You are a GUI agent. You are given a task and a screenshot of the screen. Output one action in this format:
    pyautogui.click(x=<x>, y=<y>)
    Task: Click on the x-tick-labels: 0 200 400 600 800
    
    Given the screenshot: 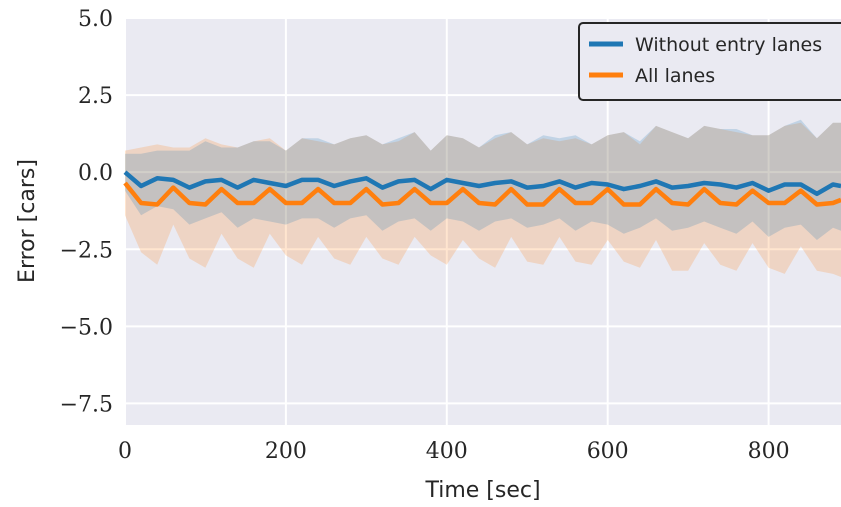 What is the action you would take?
    pyautogui.click(x=454, y=451)
    